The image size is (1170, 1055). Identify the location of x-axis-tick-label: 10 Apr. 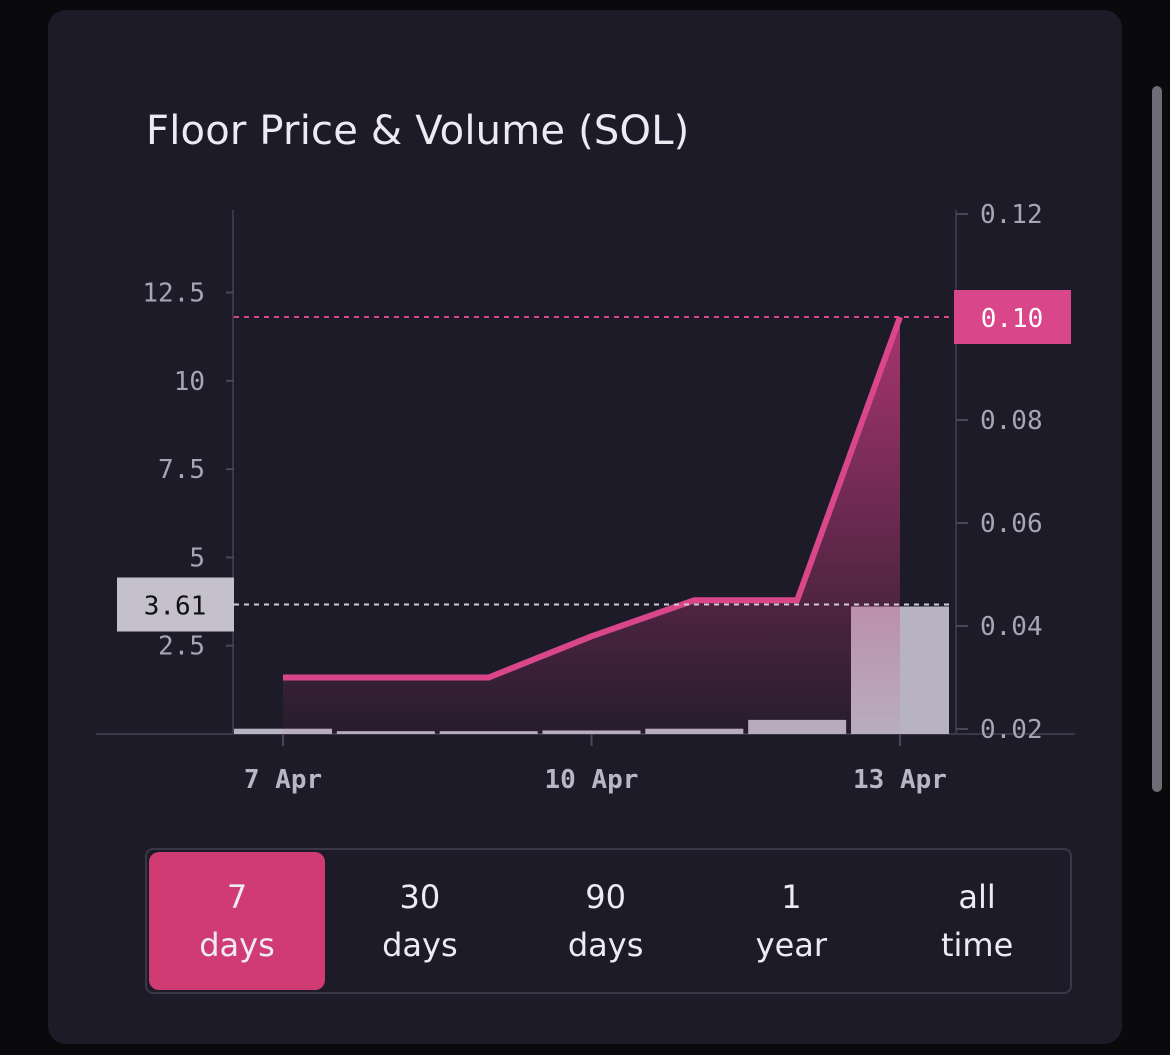
(592, 780).